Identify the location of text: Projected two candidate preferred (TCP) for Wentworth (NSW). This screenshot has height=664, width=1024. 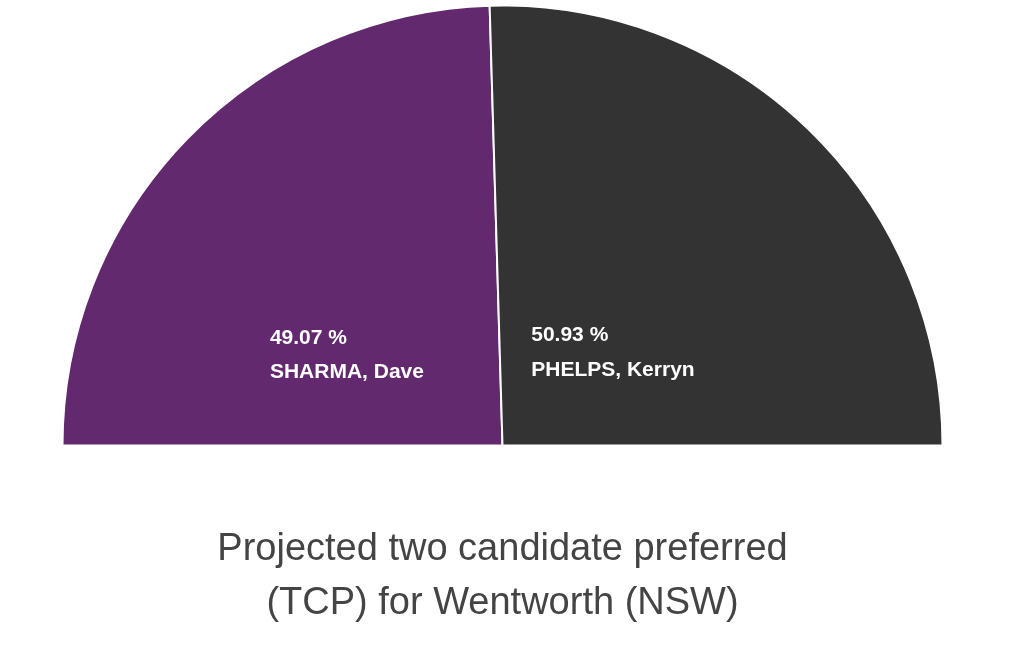
(502, 574).